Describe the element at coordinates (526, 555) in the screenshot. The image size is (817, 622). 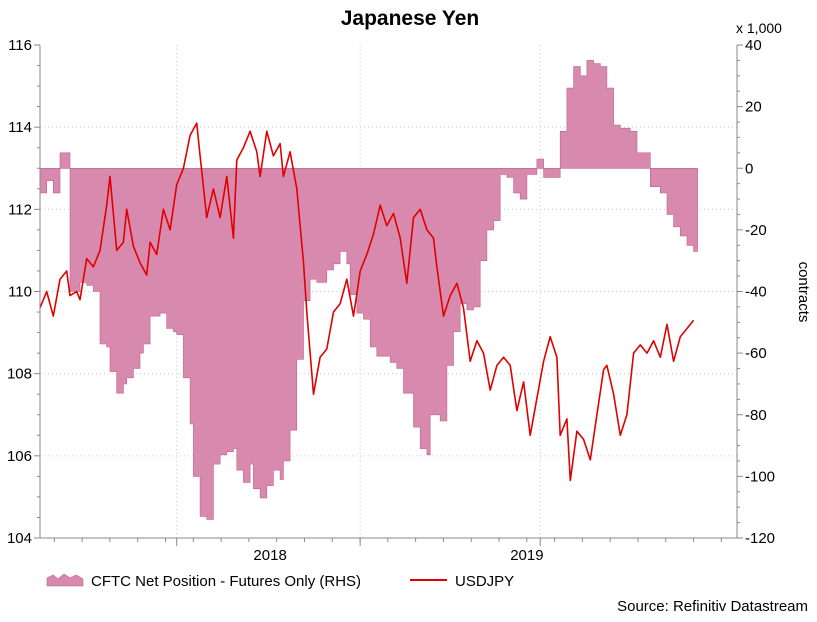
I see `x-tick-label: 2019` at that location.